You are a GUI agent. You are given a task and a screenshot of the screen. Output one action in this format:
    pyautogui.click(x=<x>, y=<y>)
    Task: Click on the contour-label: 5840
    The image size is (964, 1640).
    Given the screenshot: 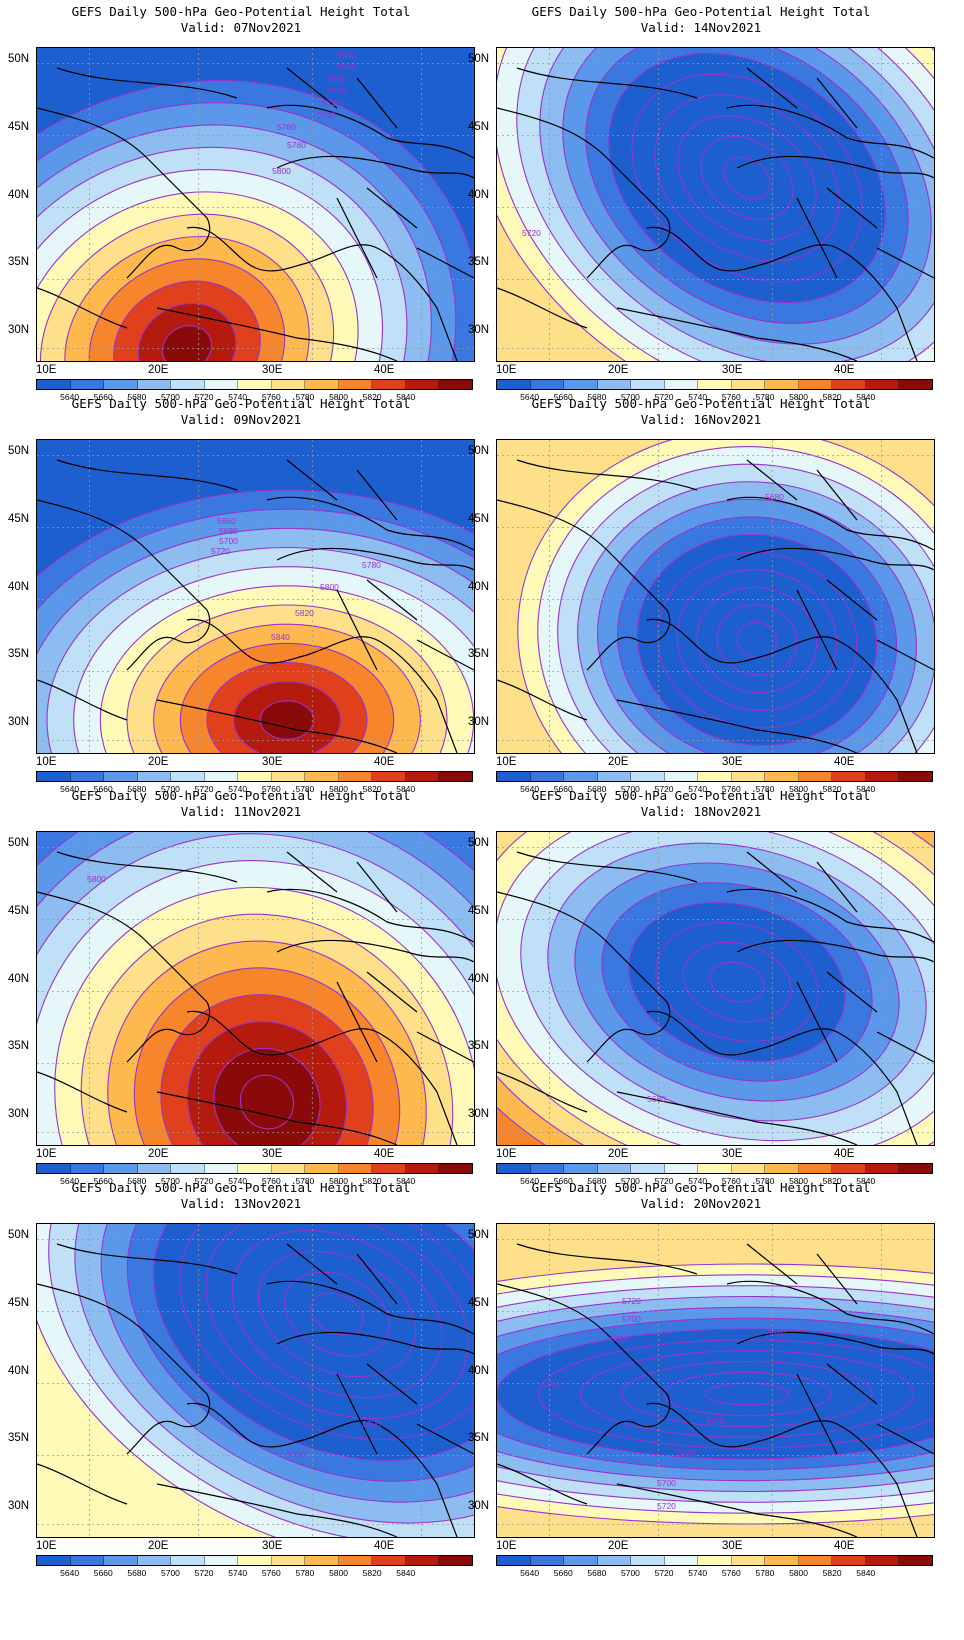 What is the action you would take?
    pyautogui.click(x=280, y=637)
    